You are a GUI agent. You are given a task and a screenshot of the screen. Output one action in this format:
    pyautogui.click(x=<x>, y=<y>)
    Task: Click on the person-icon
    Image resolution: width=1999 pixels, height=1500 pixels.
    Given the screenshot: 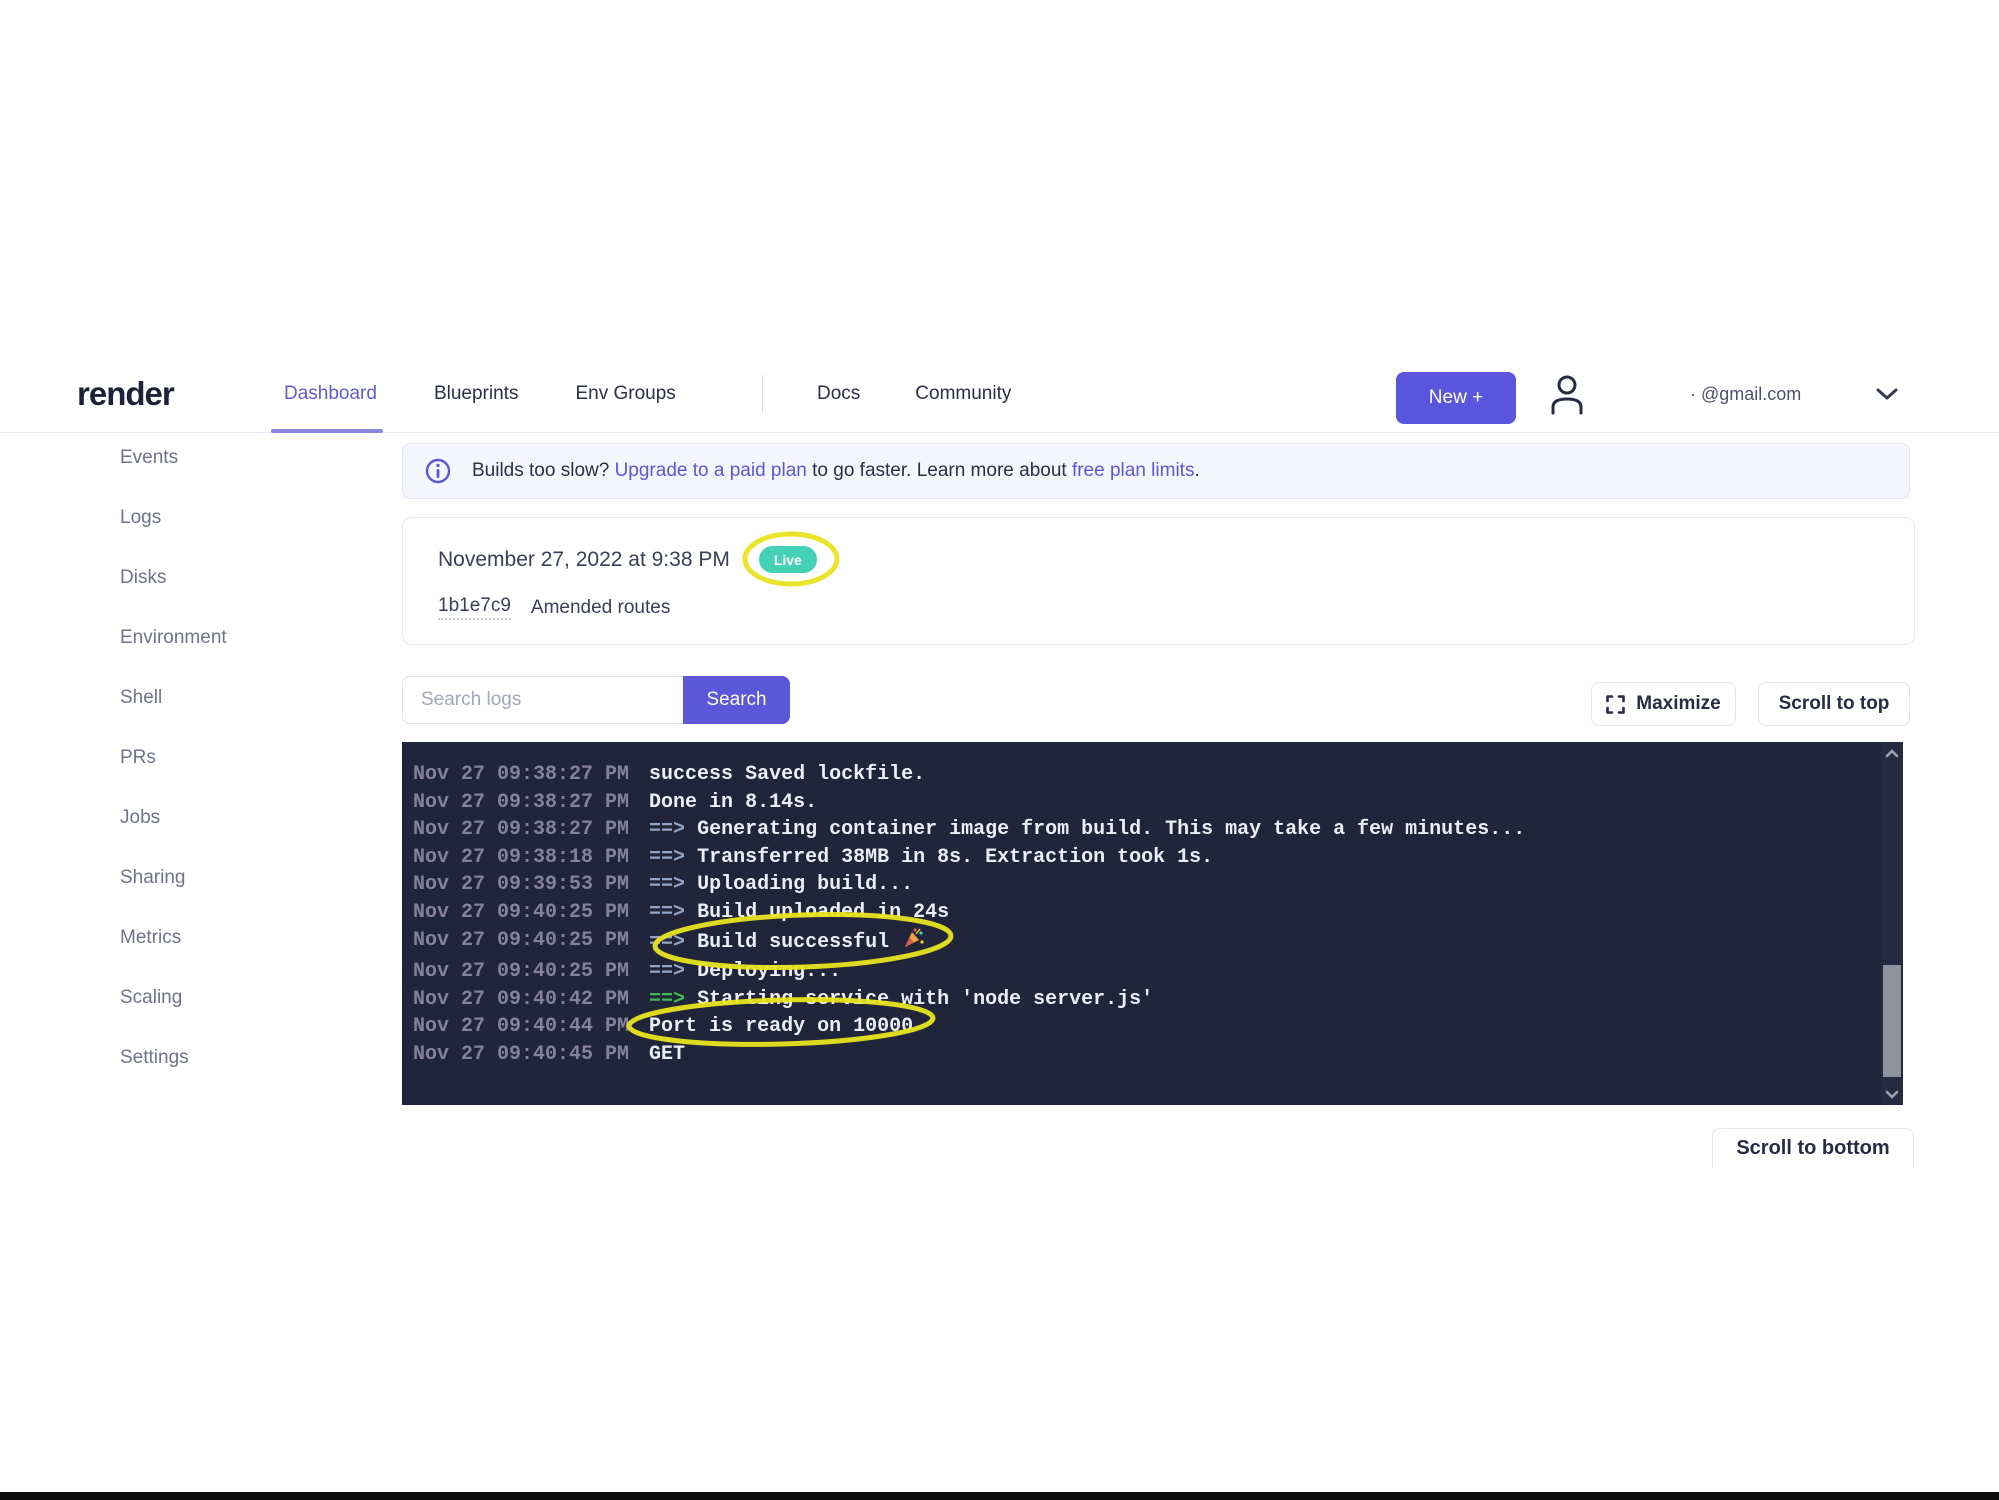 What is the action you would take?
    pyautogui.click(x=1567, y=395)
    